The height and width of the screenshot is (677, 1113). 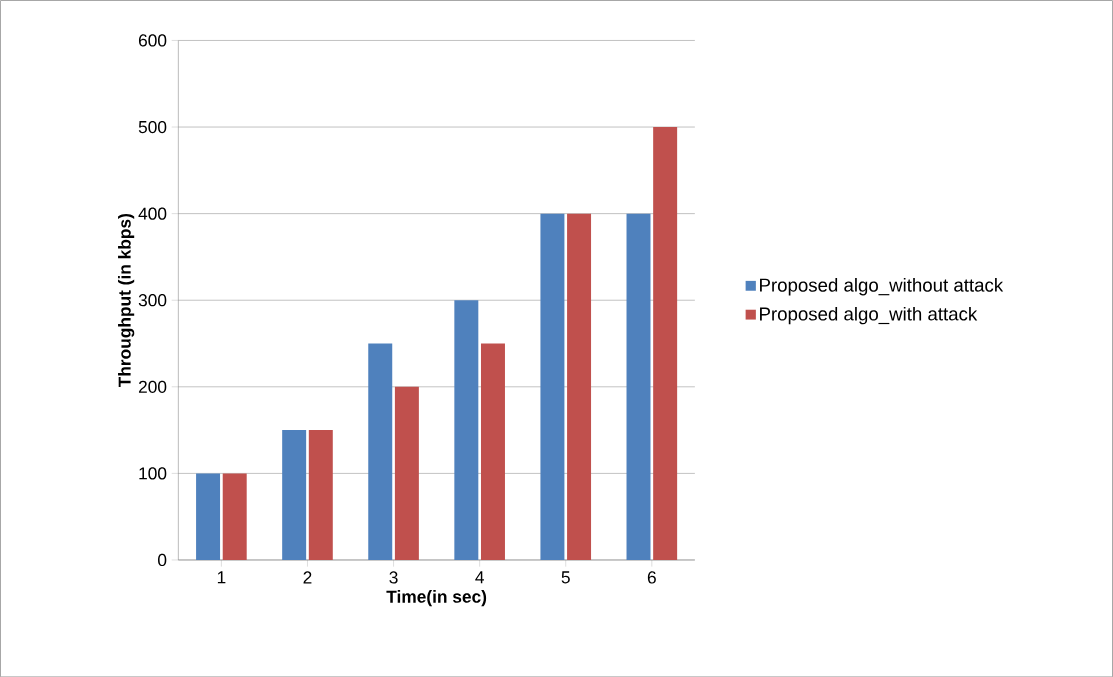 What do you see at coordinates (307, 577) in the screenshot?
I see `x-tick-label: 2` at bounding box center [307, 577].